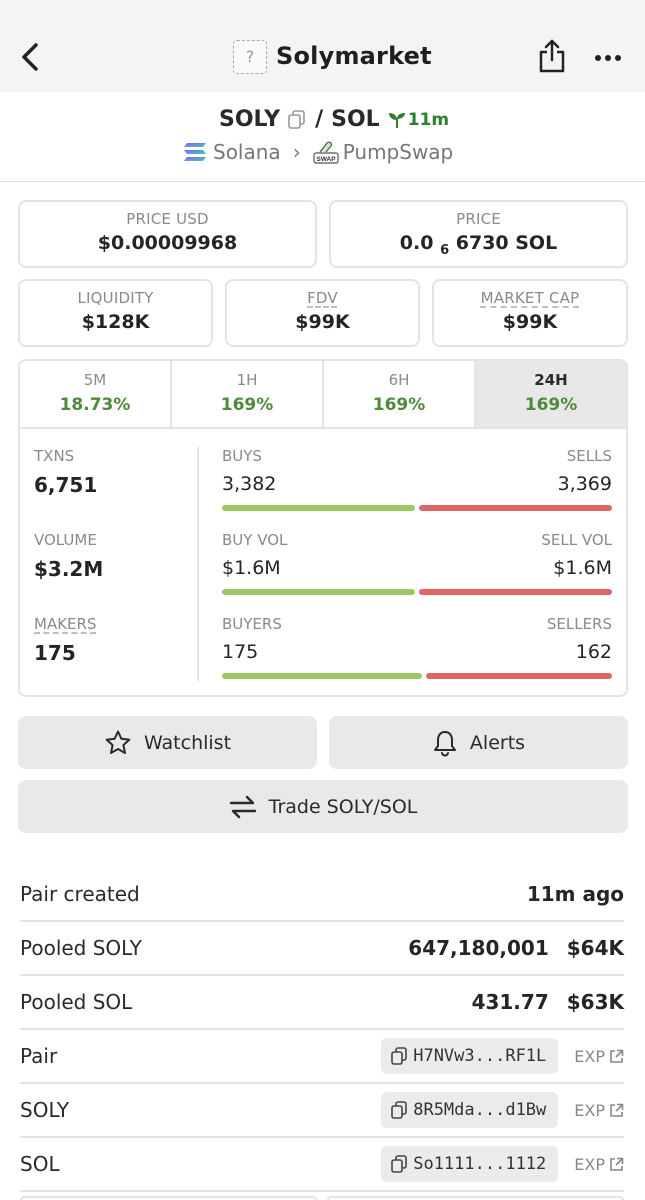 The image size is (645, 1200). I want to click on alerts-button: Alerts, so click(478, 742).